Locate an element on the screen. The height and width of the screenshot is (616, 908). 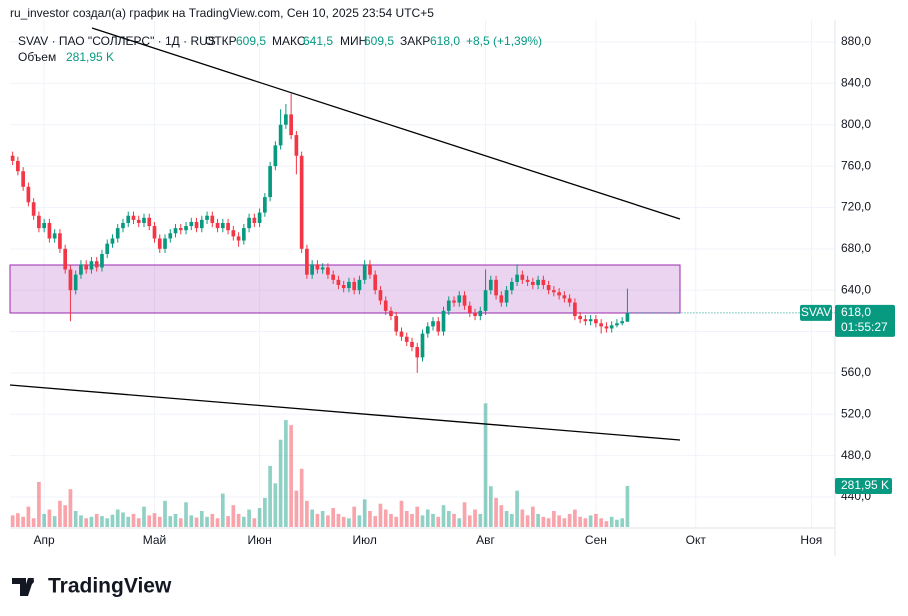
legend-change: +8,5 (+1,39%) is located at coordinates (504, 41).